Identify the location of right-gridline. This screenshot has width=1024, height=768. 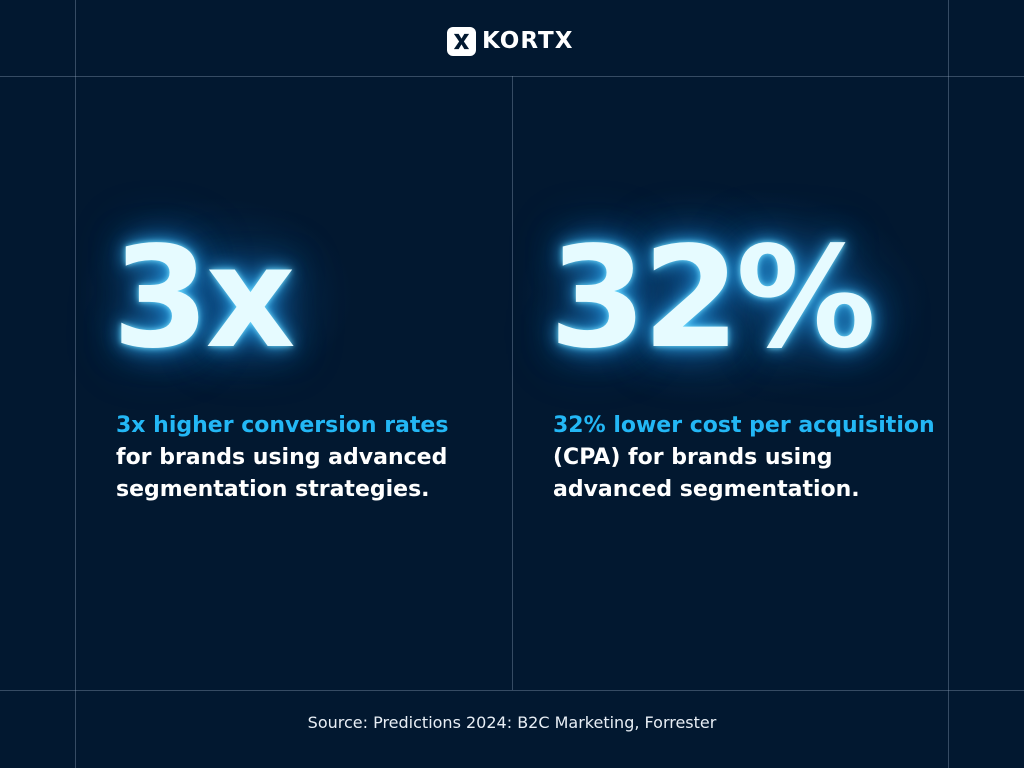
(948, 384).